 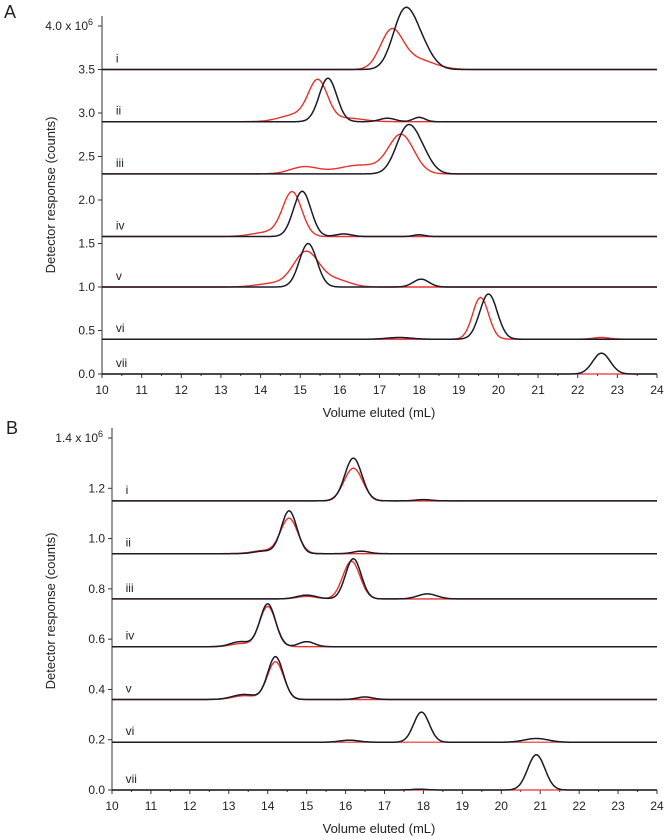 I want to click on y-tick-label: 0.8, so click(x=96, y=589).